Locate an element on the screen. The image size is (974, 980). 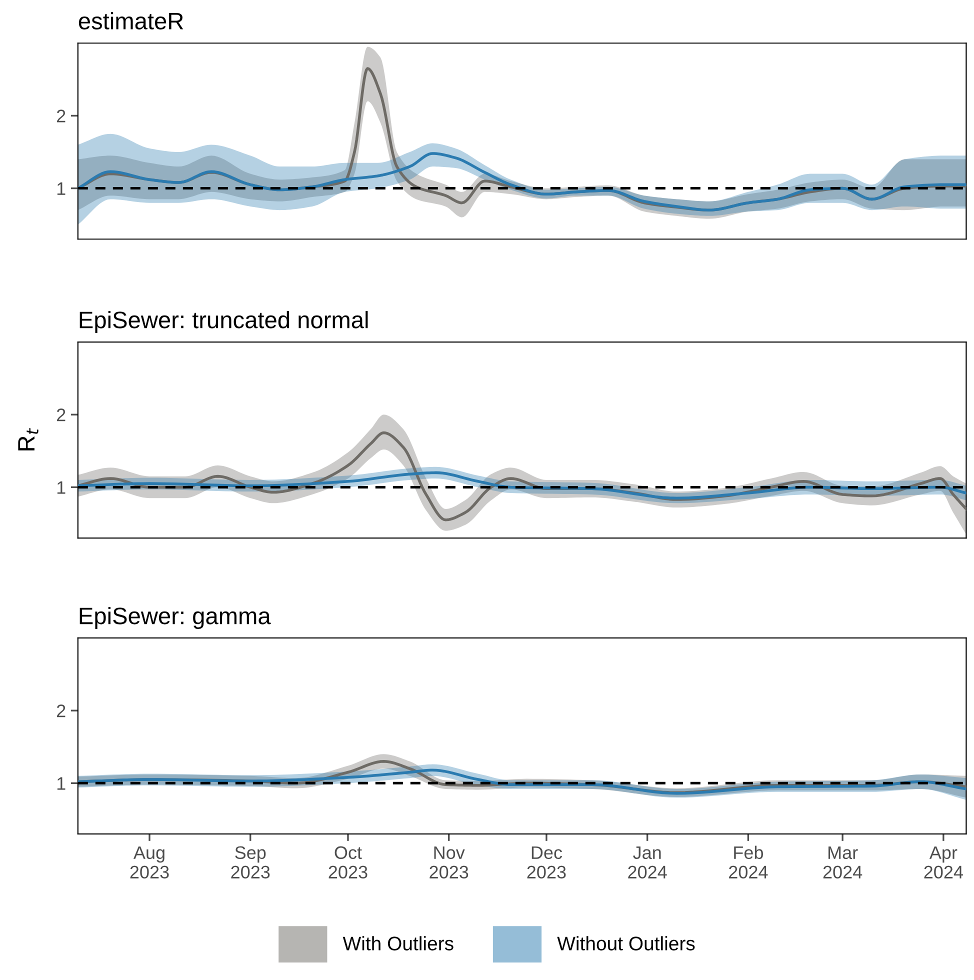
chart-title: estimateR is located at coordinates (131, 21).